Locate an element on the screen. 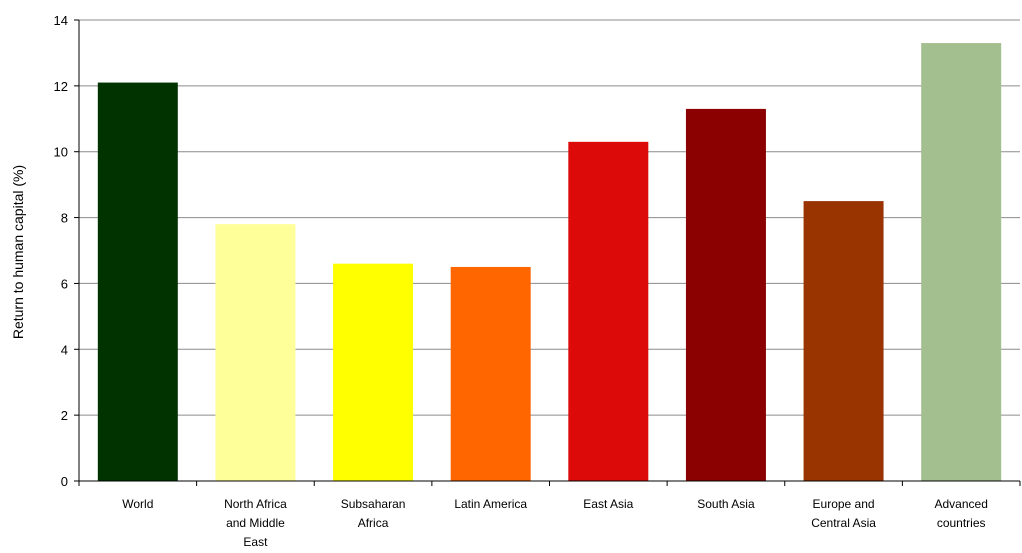  y-axis-label: Return to human capital (%) is located at coordinates (18, 252).